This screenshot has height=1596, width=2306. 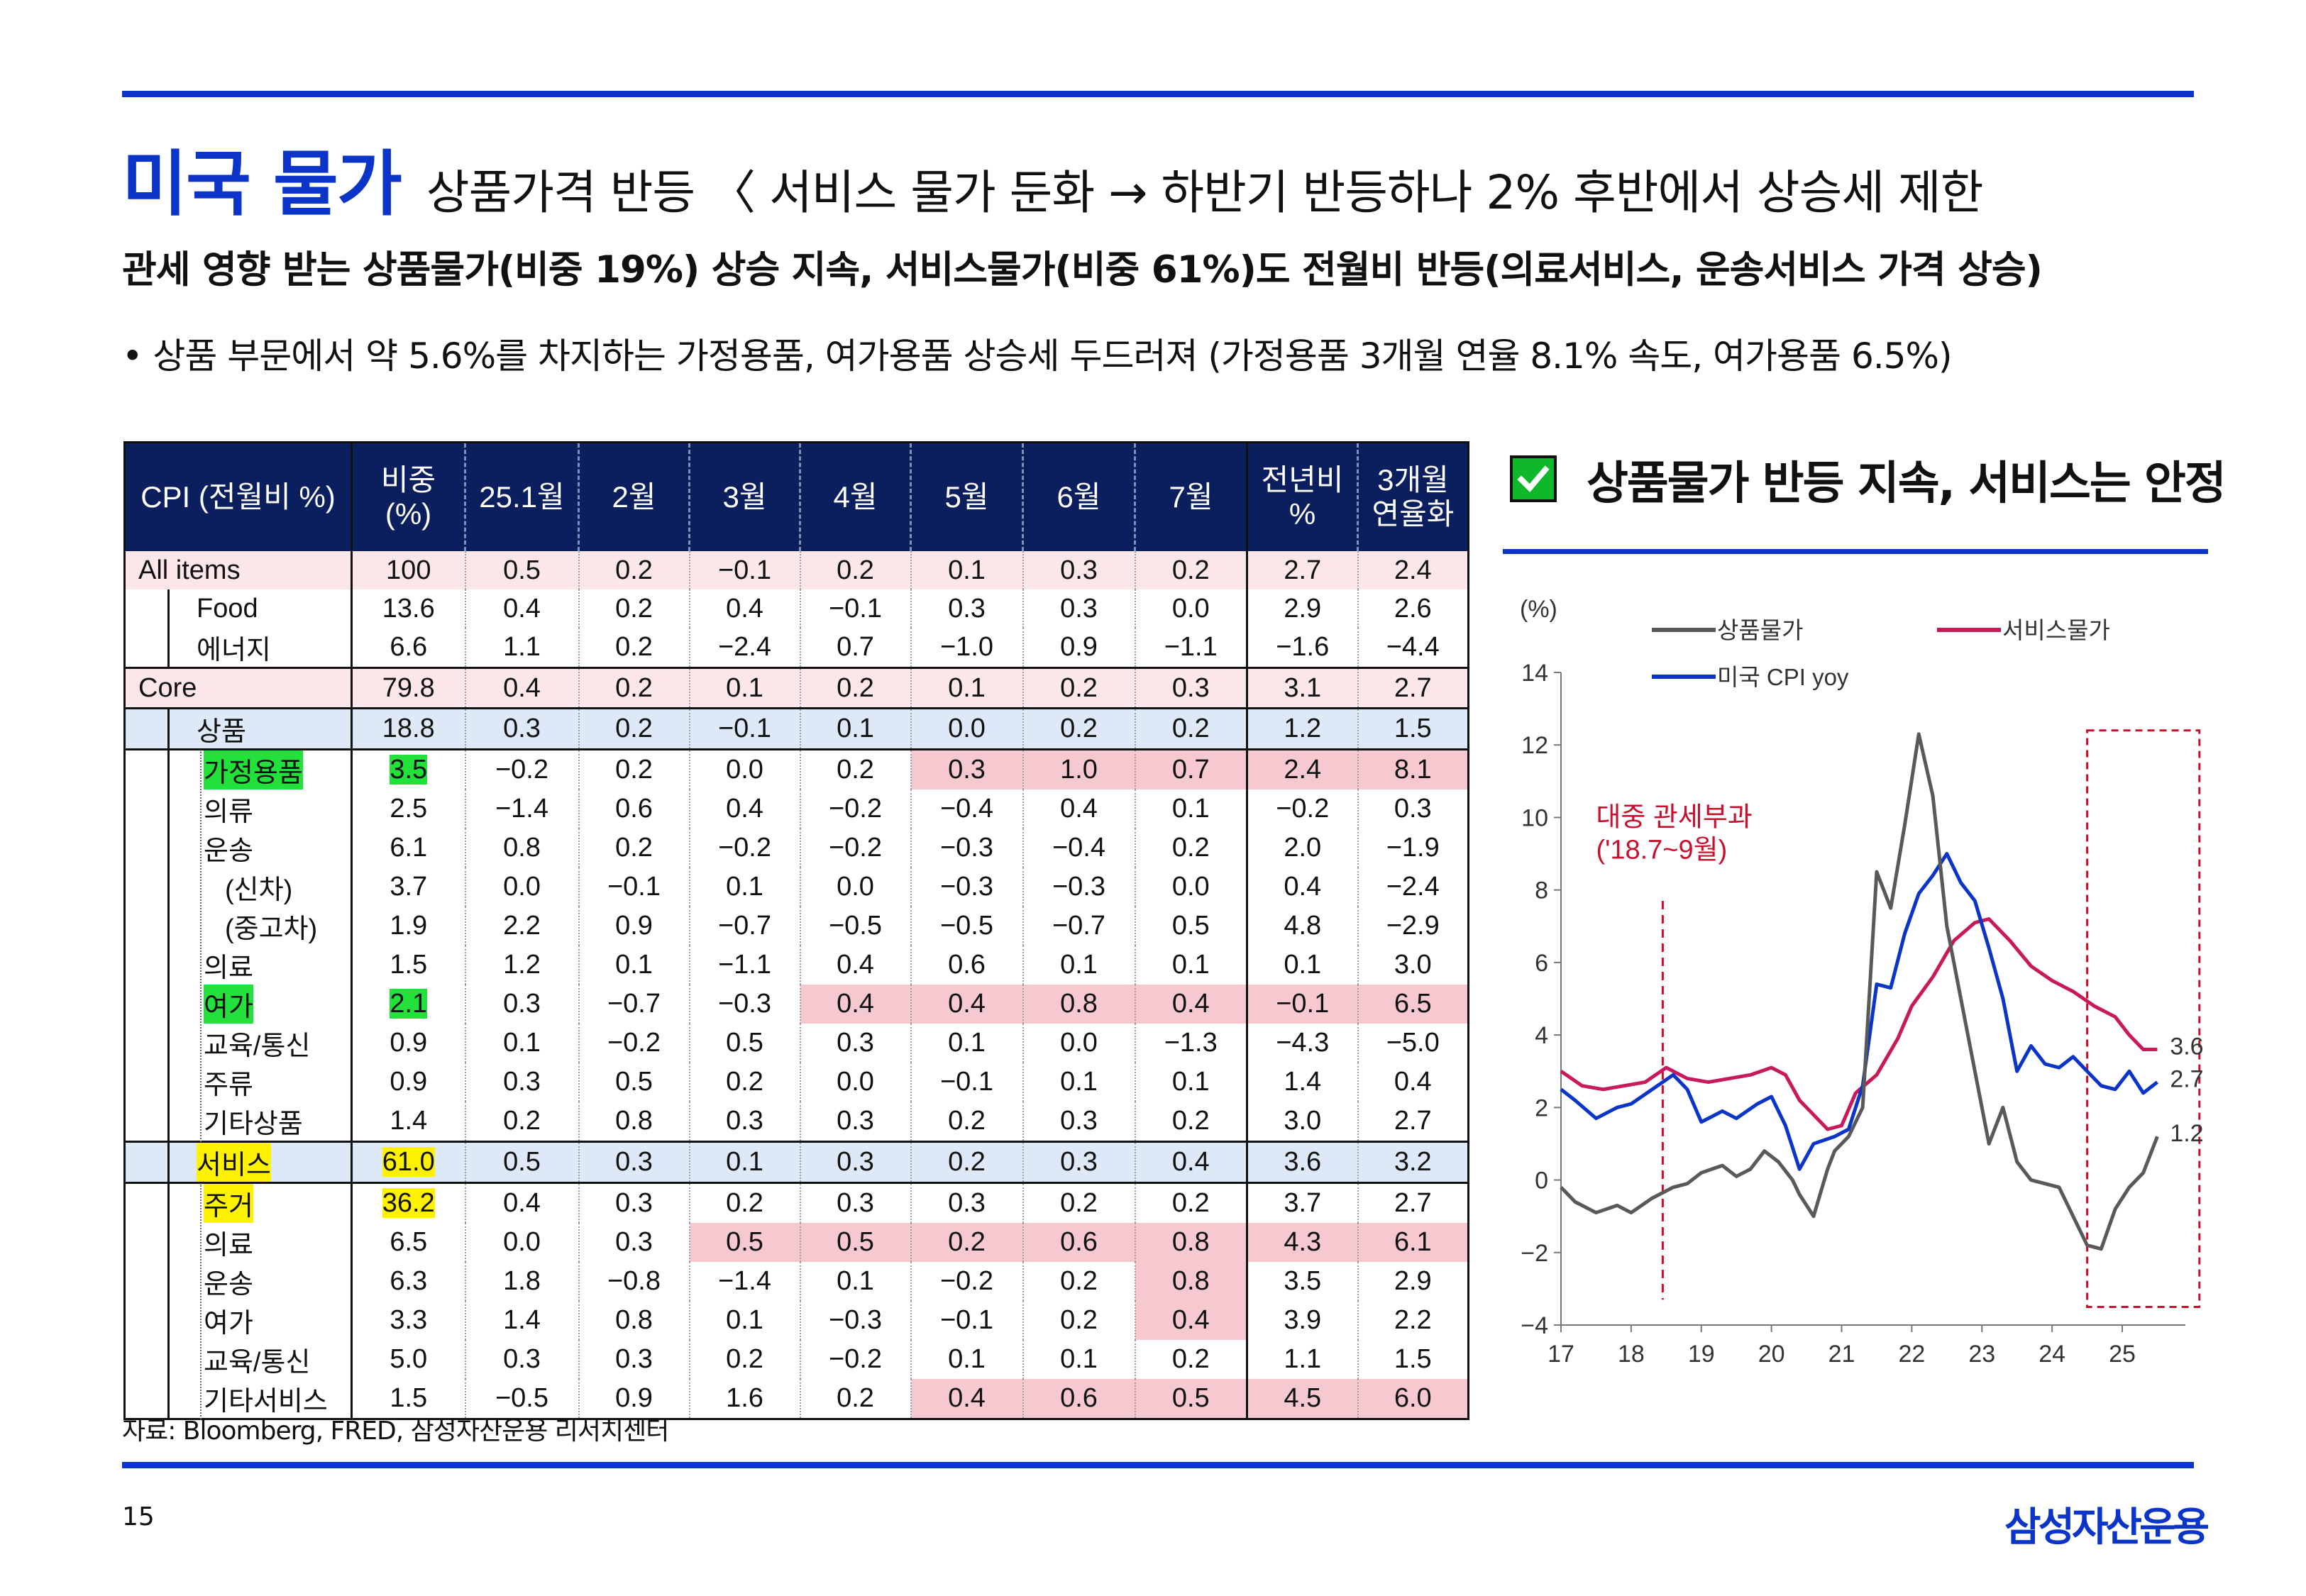 What do you see at coordinates (408, 848) in the screenshot?
I see `table-cell: 6.1` at bounding box center [408, 848].